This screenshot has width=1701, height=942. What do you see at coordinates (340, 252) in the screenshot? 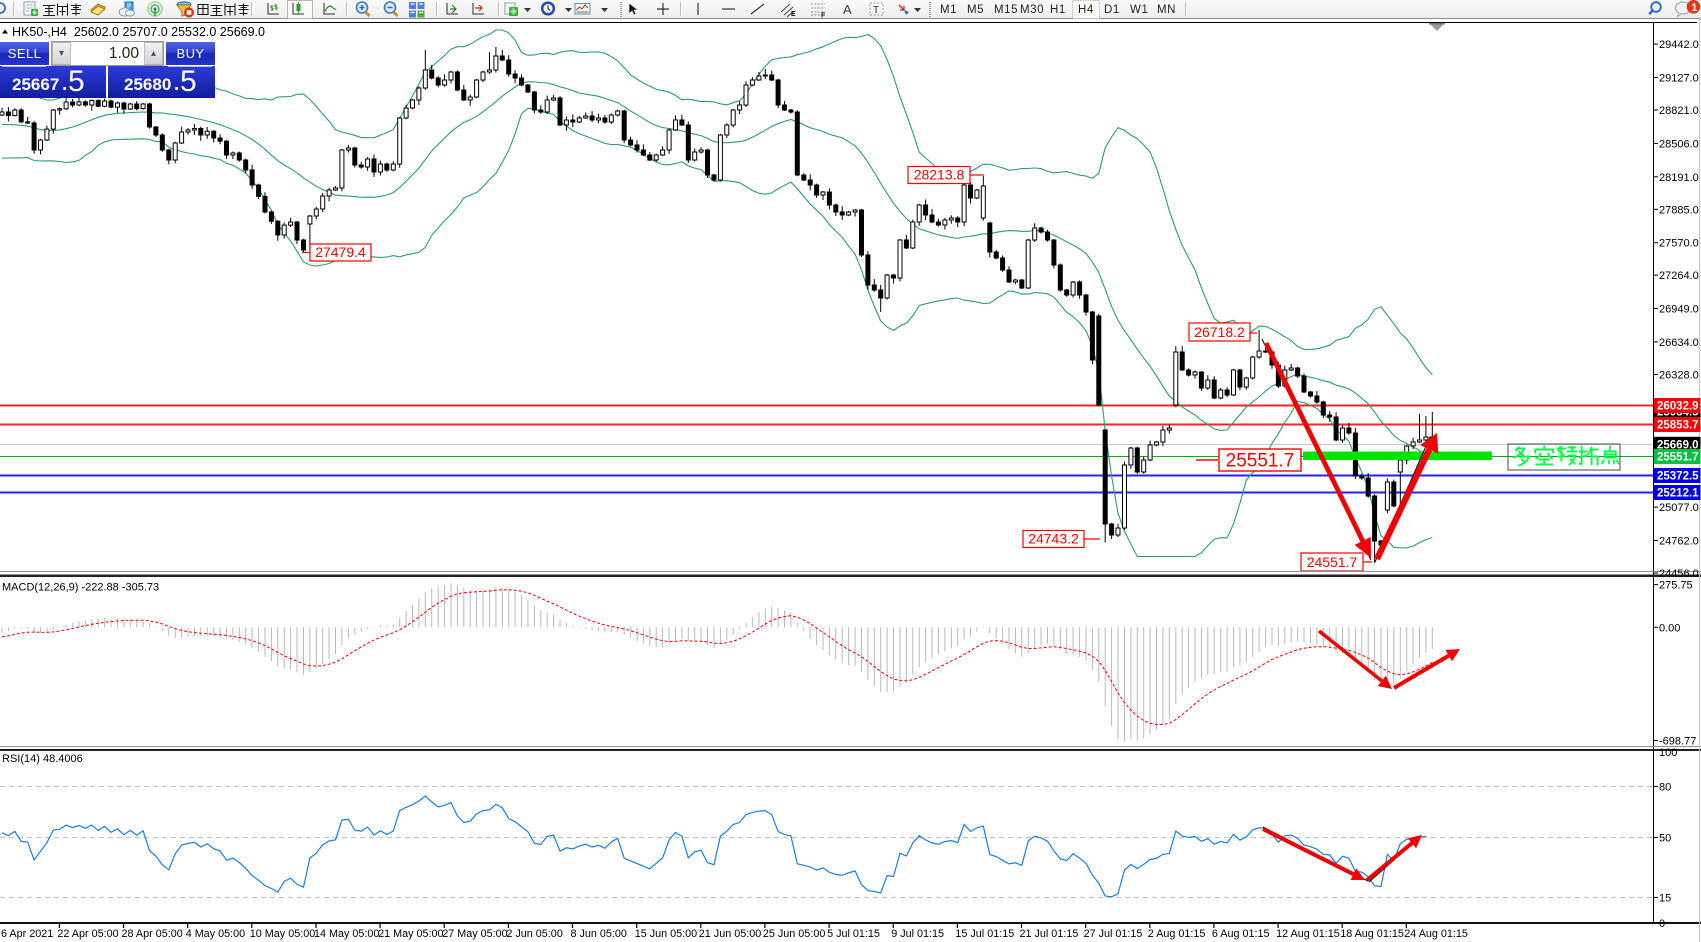
I see `svg-text: 27479.4` at bounding box center [340, 252].